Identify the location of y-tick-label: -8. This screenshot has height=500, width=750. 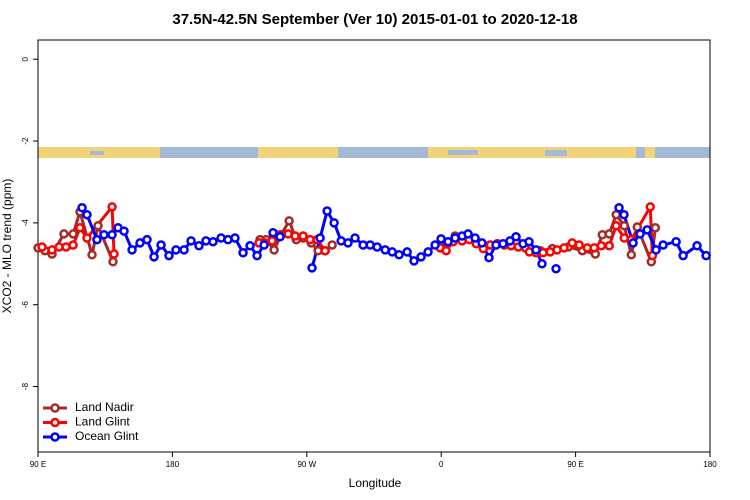
(25, 386).